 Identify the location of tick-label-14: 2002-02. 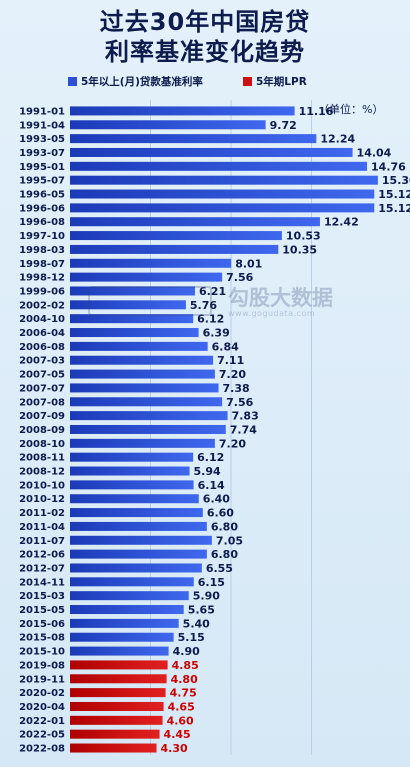
(42, 305).